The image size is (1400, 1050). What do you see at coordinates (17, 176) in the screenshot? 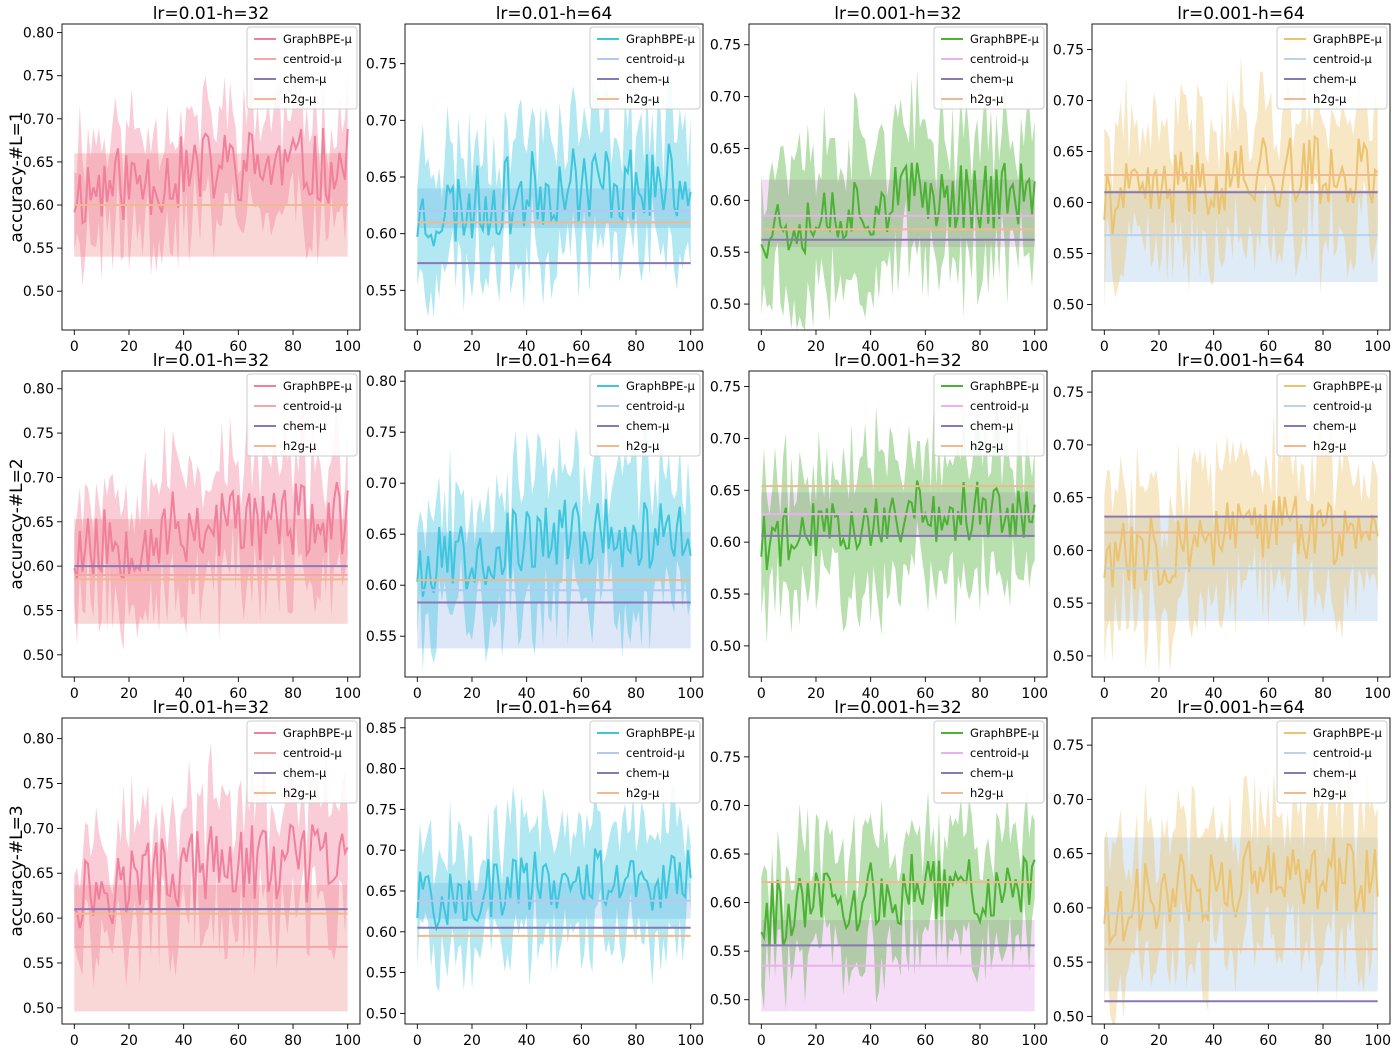
I see `y-axis-label: accuracy-#L=1` at bounding box center [17, 176].